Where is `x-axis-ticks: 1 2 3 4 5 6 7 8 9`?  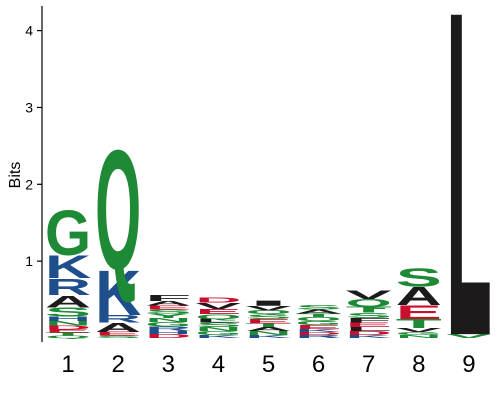
x-axis-ticks: 1 2 3 4 5 6 7 8 9 is located at coordinates (268, 364).